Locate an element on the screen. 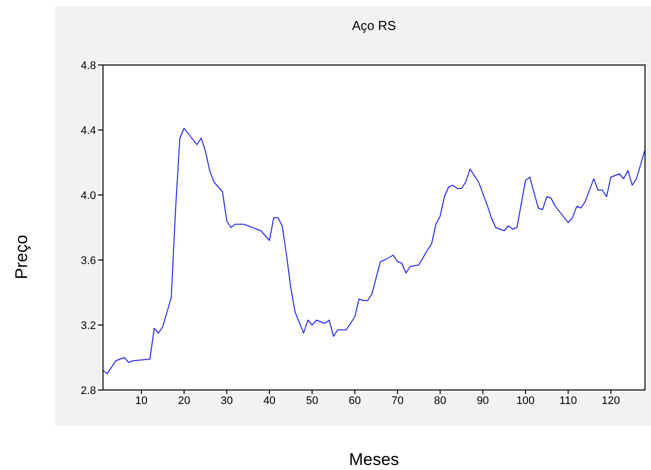  x-tick-label: 10 is located at coordinates (141, 400).